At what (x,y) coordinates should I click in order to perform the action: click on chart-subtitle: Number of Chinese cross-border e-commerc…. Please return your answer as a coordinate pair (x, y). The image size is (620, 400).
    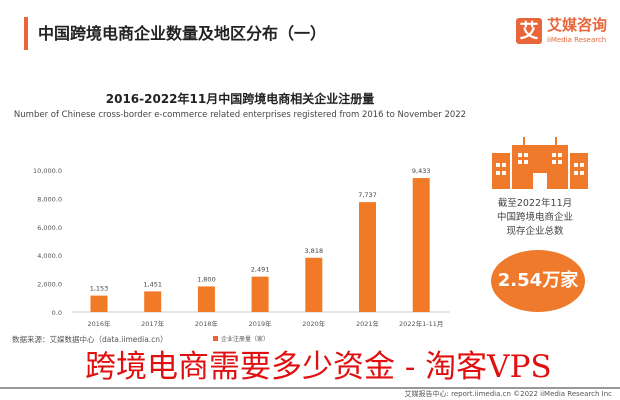
    Looking at the image, I should click on (240, 115).